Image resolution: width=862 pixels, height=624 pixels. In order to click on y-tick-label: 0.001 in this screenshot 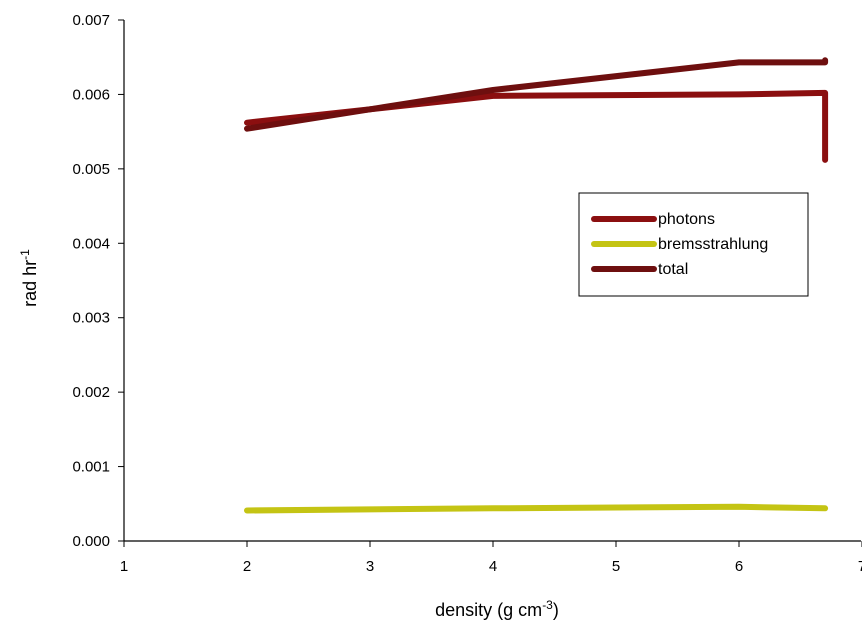, I will do `click(91, 467)`.